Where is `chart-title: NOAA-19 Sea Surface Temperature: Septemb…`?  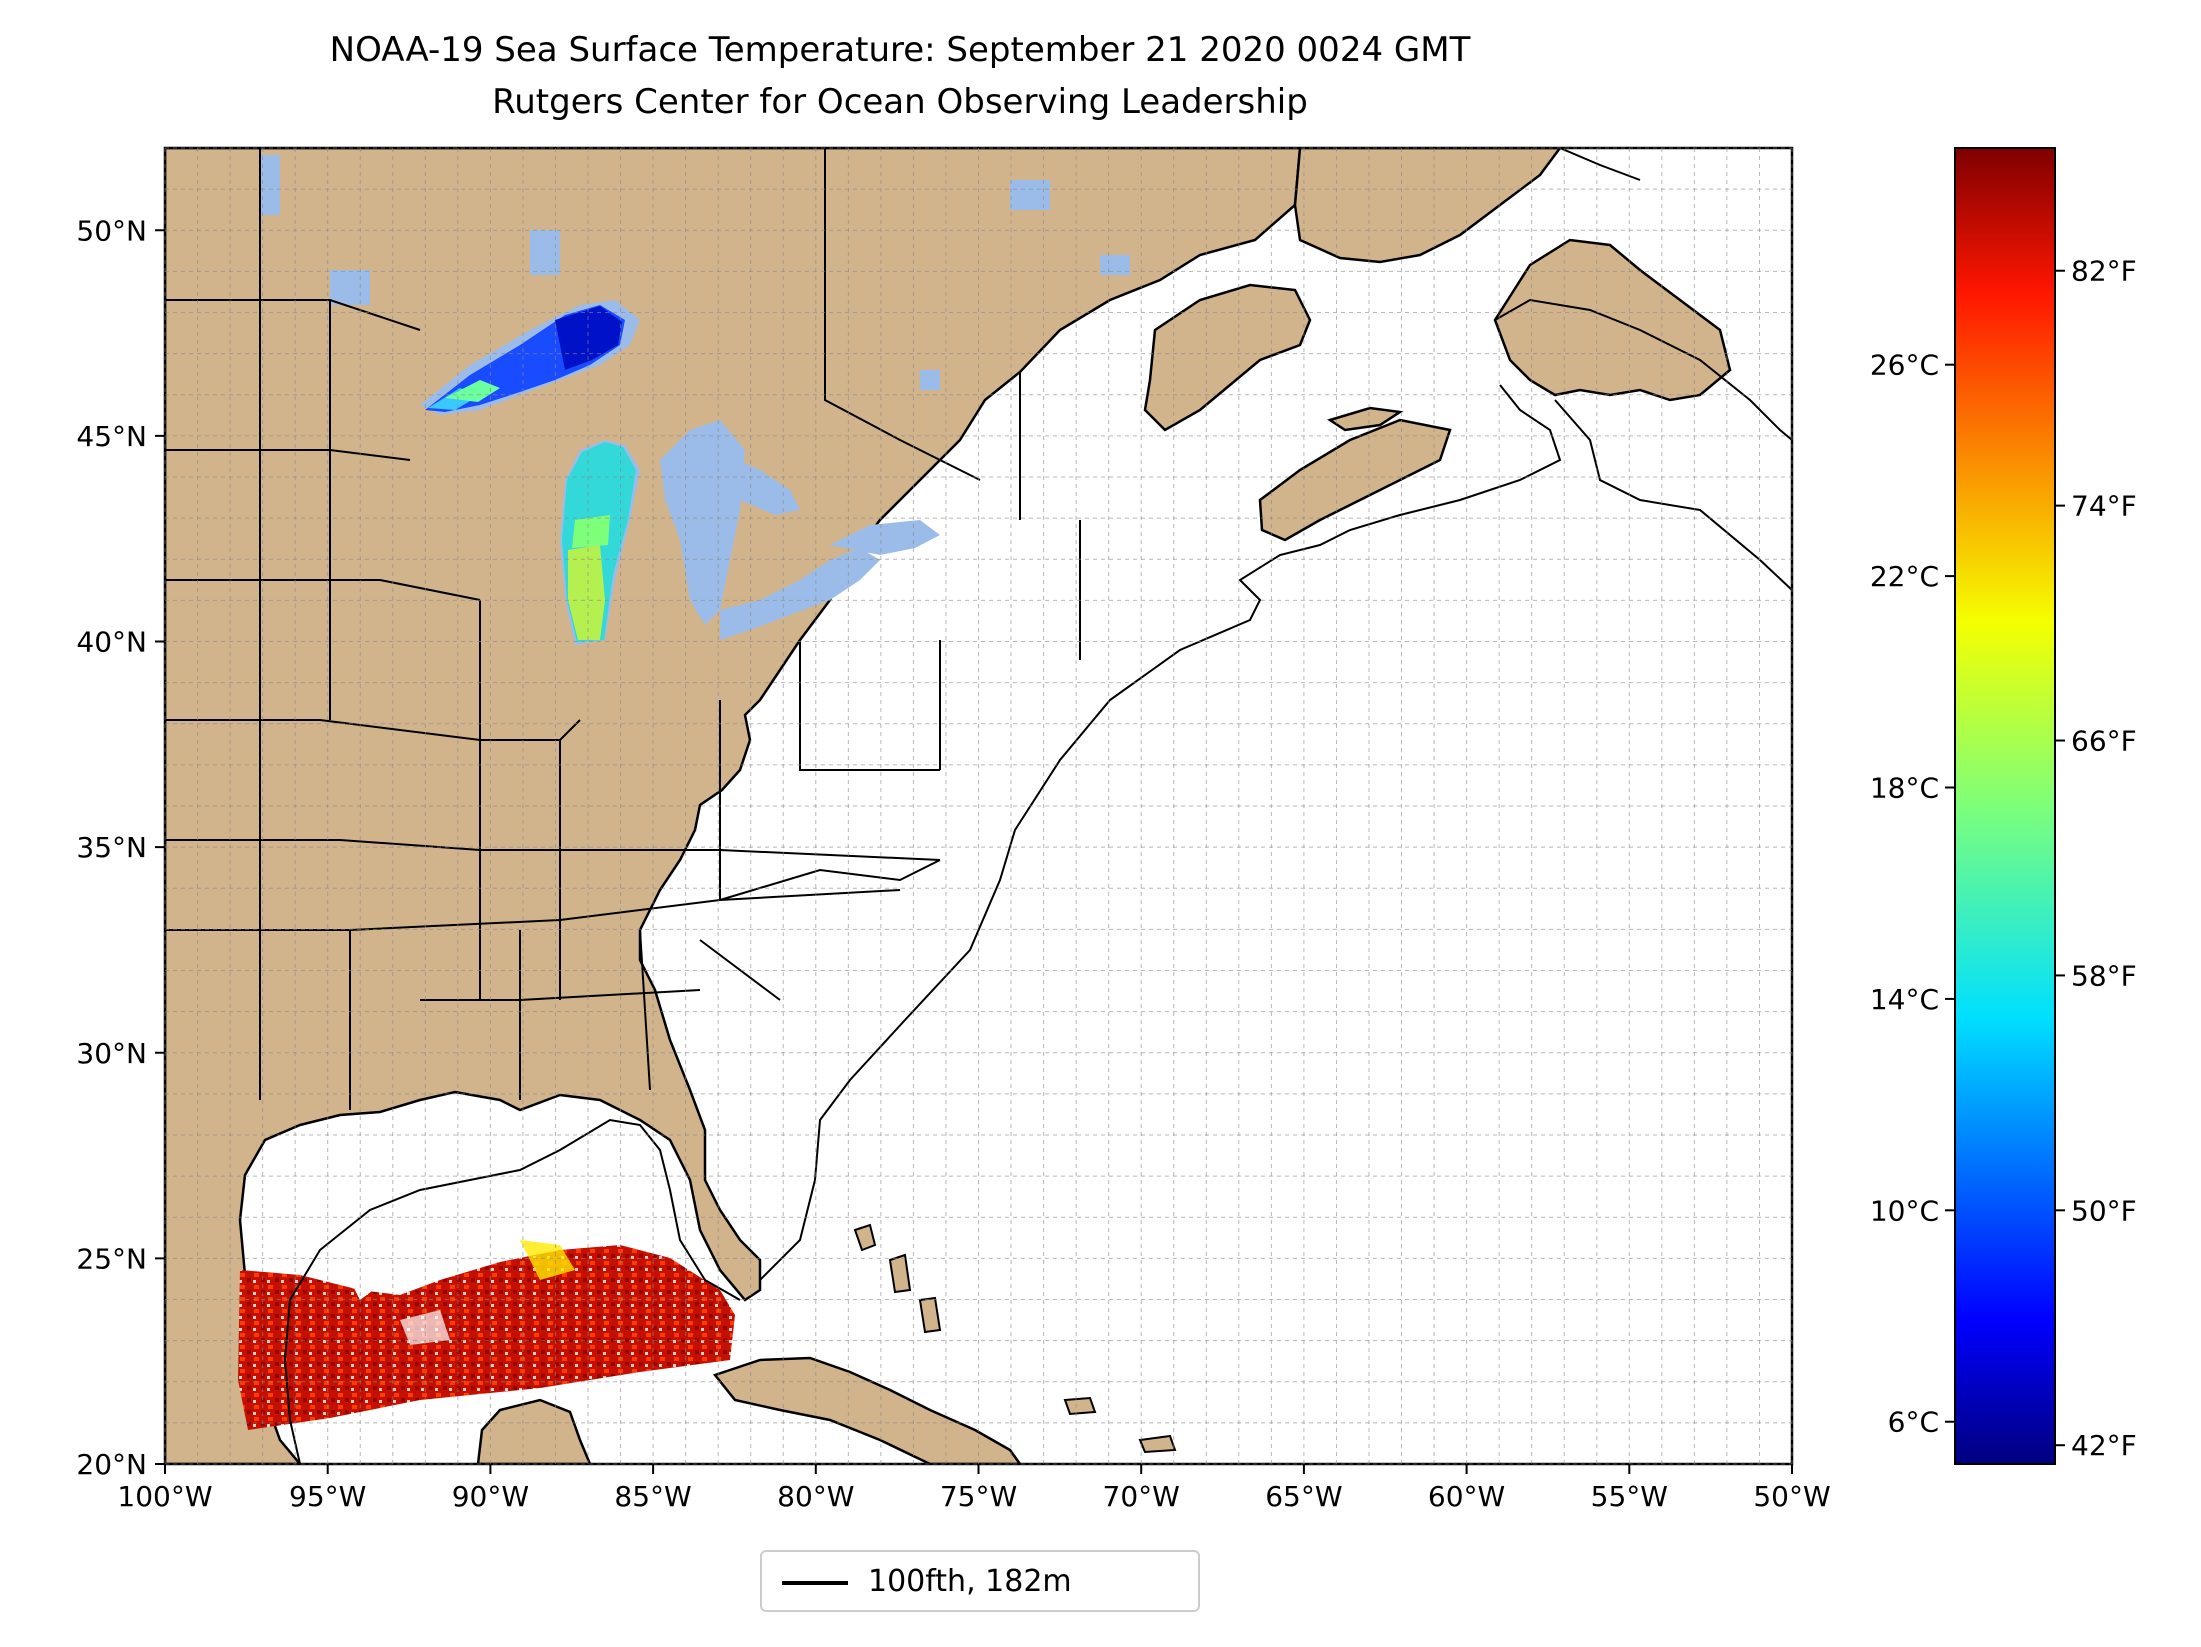
chart-title: NOAA-19 Sea Surface Temperature: Septemb… is located at coordinates (900, 50).